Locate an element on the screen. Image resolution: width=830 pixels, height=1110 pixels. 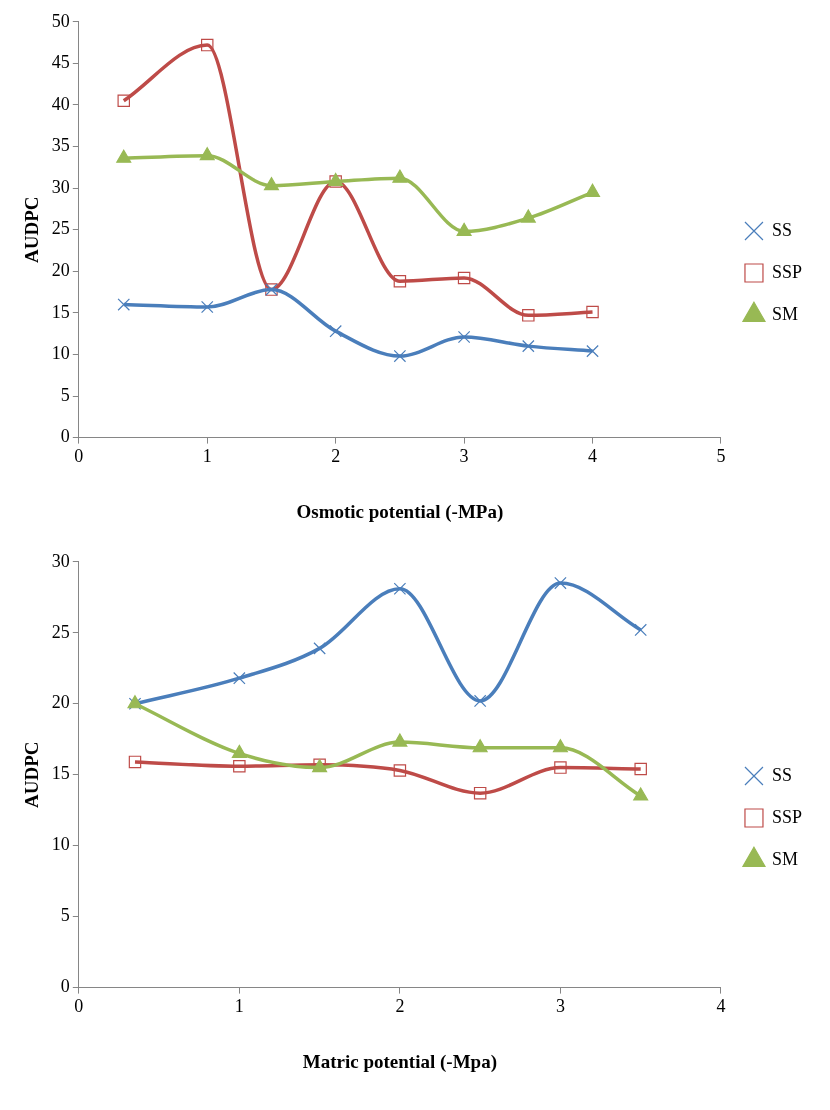
y-tick-label: 50 is located at coordinates (60, 20).